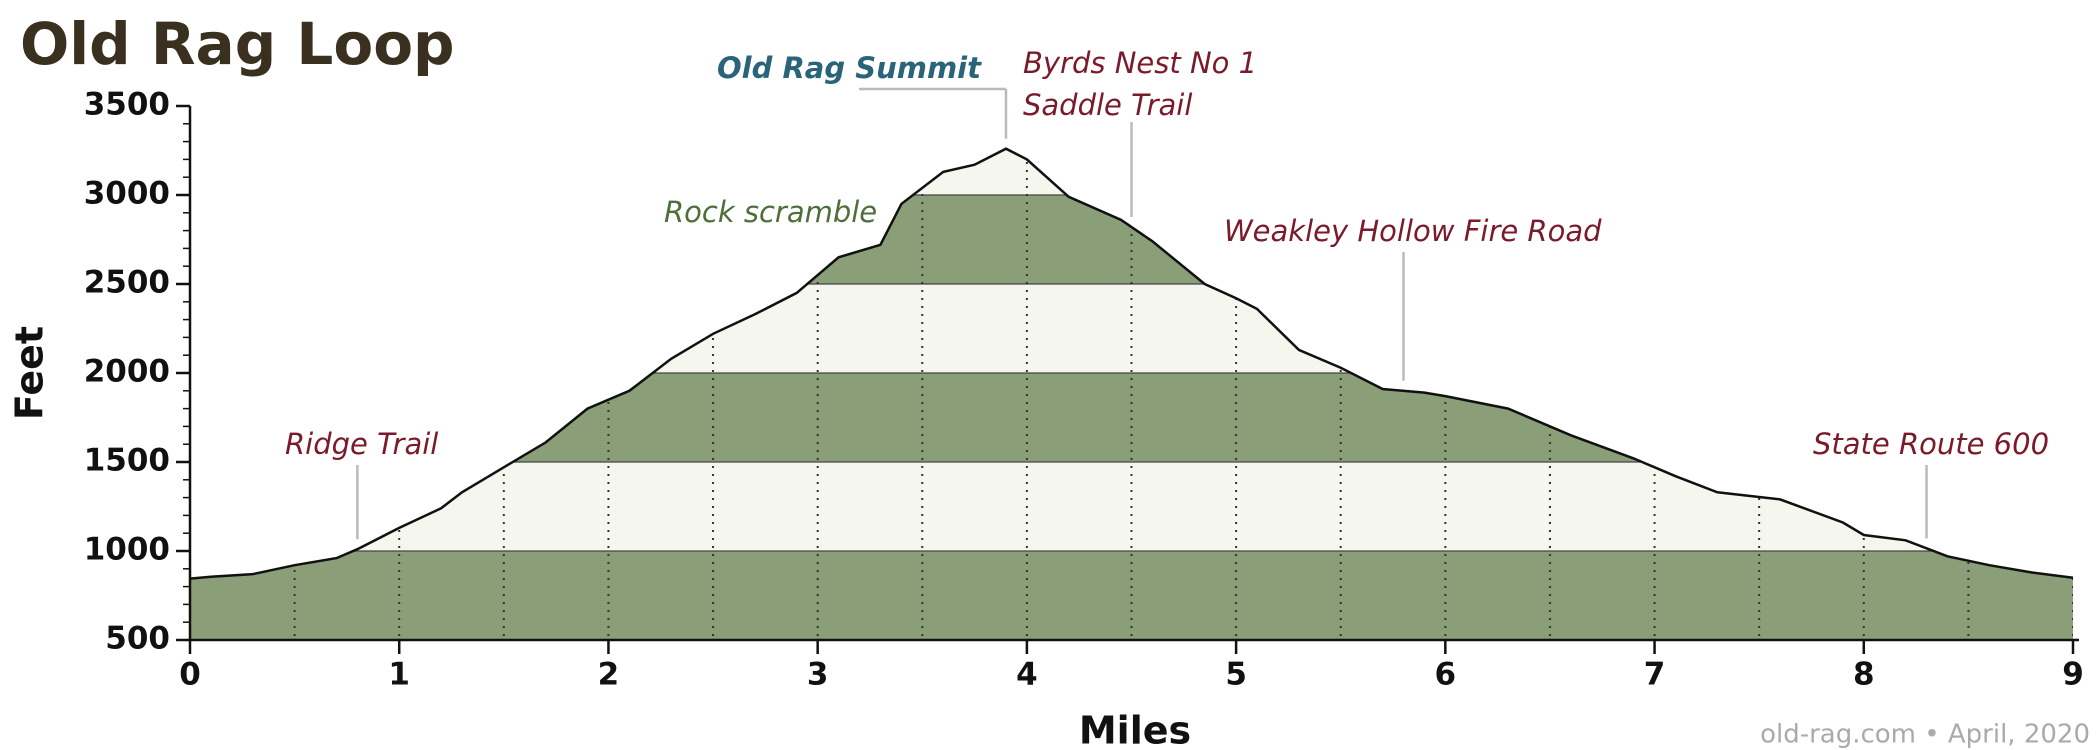 Image resolution: width=2100 pixels, height=750 pixels. What do you see at coordinates (1107, 105) in the screenshot?
I see `annotation: Saddle Trail` at bounding box center [1107, 105].